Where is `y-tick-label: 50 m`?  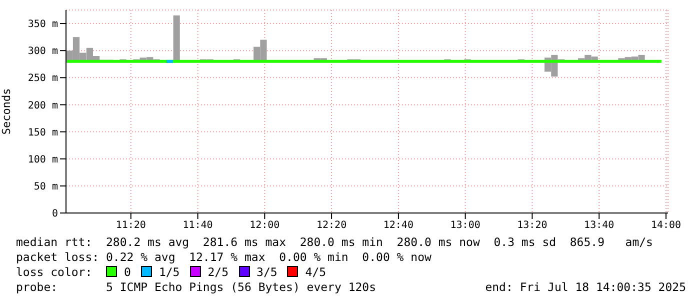
y-tick-label: 50 m is located at coordinates (46, 186).